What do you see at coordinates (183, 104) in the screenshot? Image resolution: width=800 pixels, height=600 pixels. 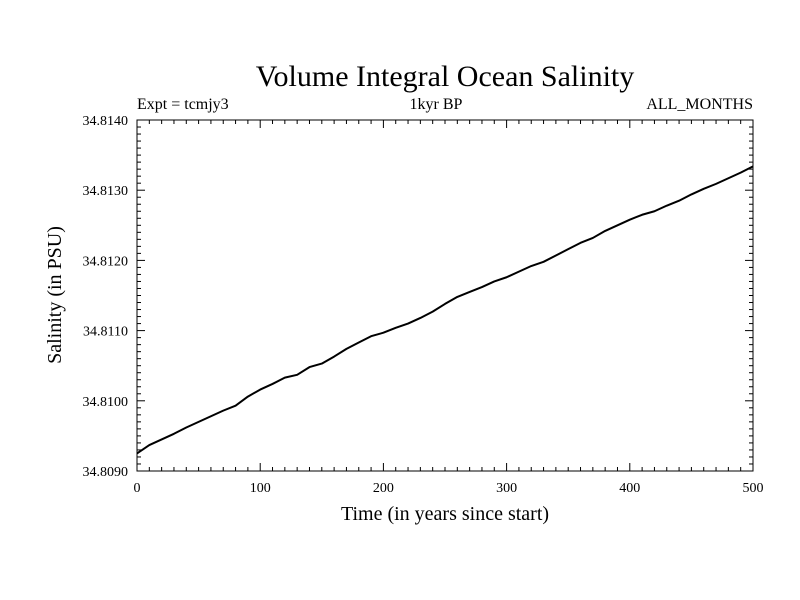 I see `subtitle-experiment: Expt = tcmjy3` at bounding box center [183, 104].